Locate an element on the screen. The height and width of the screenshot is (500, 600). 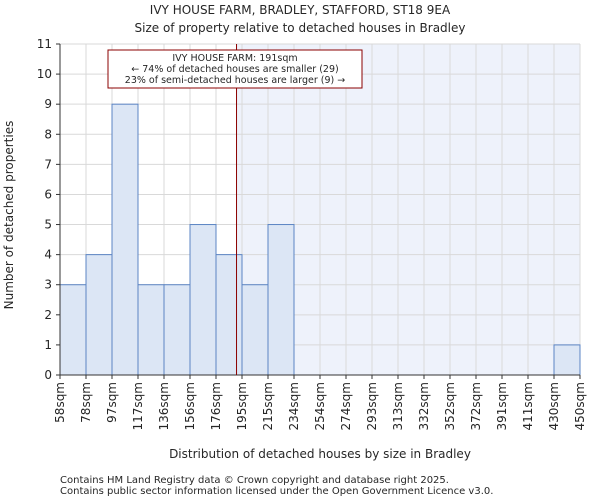
x-tick-label: 391sqm is located at coordinates (502, 406).